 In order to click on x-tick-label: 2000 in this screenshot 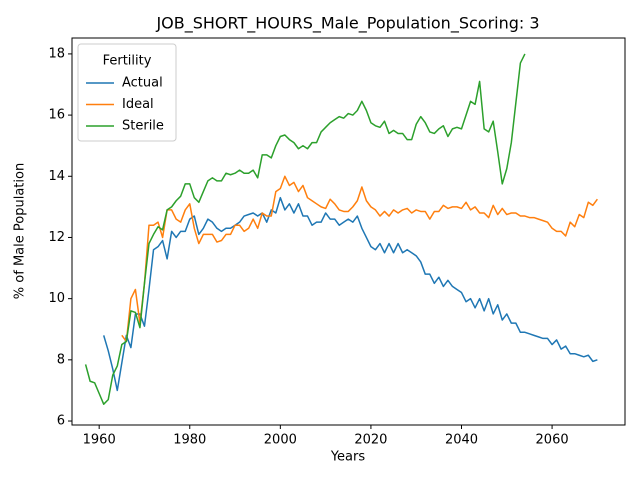, I will do `click(280, 440)`.